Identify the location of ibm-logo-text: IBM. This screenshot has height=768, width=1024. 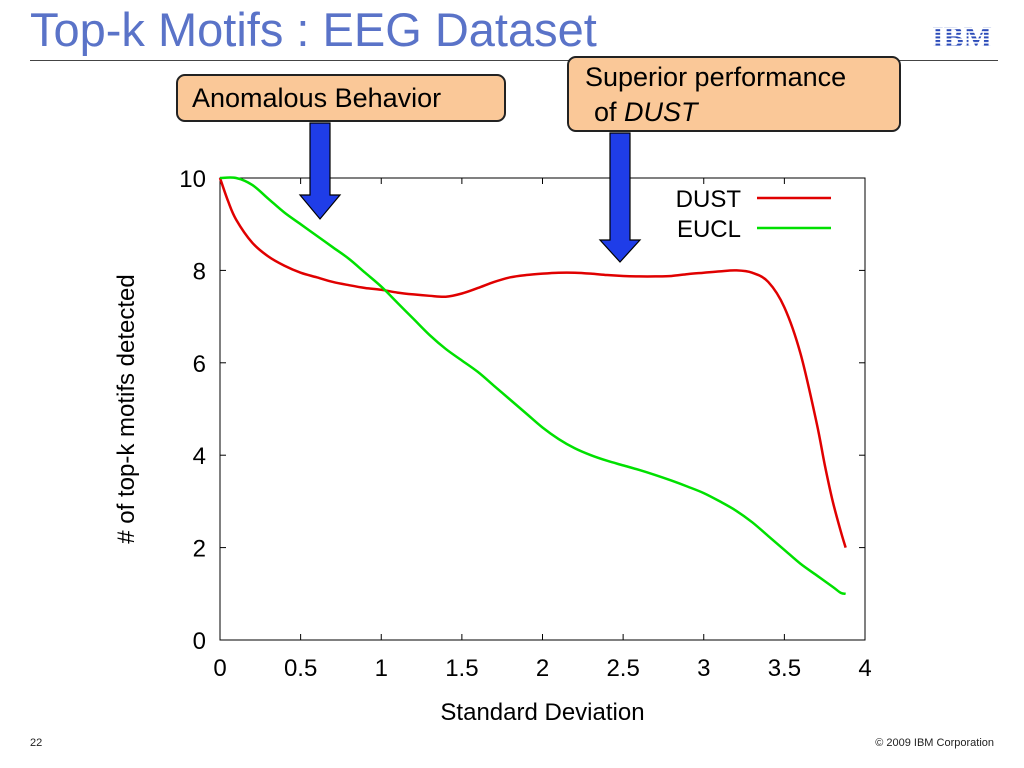
(962, 37).